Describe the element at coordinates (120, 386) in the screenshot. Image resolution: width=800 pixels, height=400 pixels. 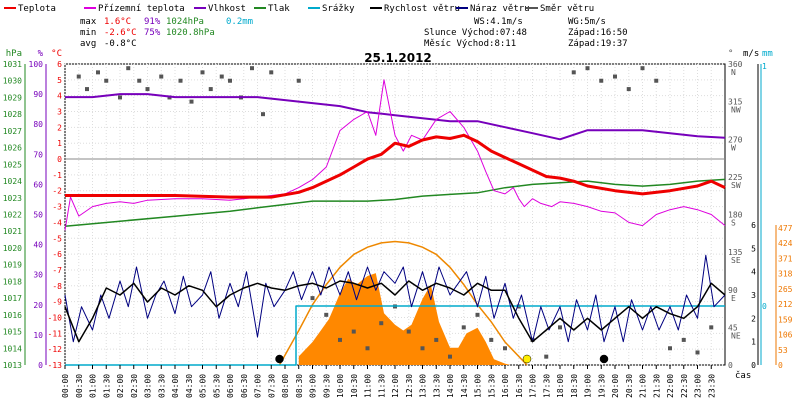
I see `x-tick-label: 02:00` at that location.